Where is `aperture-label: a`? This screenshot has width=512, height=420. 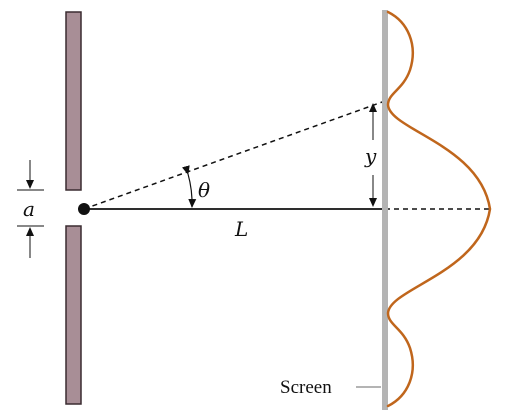
aperture-label: a is located at coordinates (29, 209).